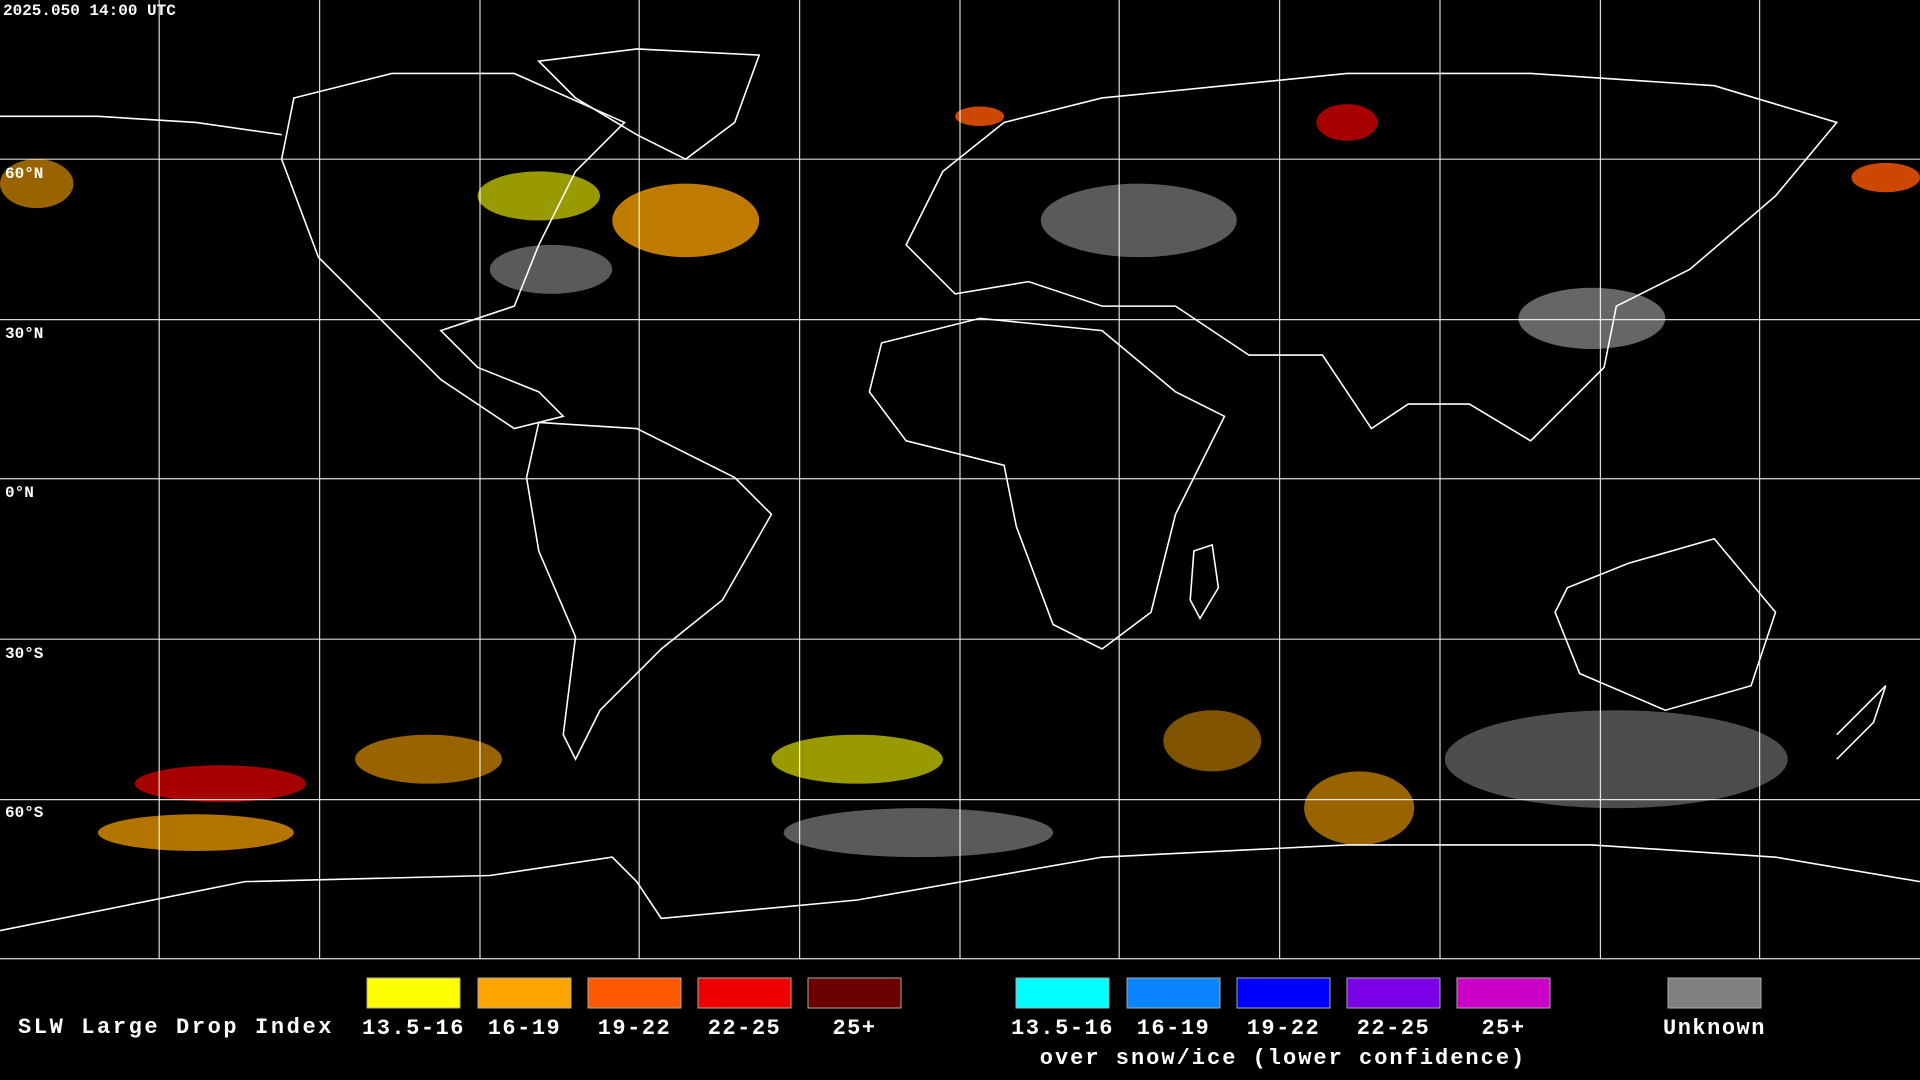 This screenshot has width=1920, height=1080. Describe the element at coordinates (1714, 1028) in the screenshot. I see `legend-label: Unknown` at that location.